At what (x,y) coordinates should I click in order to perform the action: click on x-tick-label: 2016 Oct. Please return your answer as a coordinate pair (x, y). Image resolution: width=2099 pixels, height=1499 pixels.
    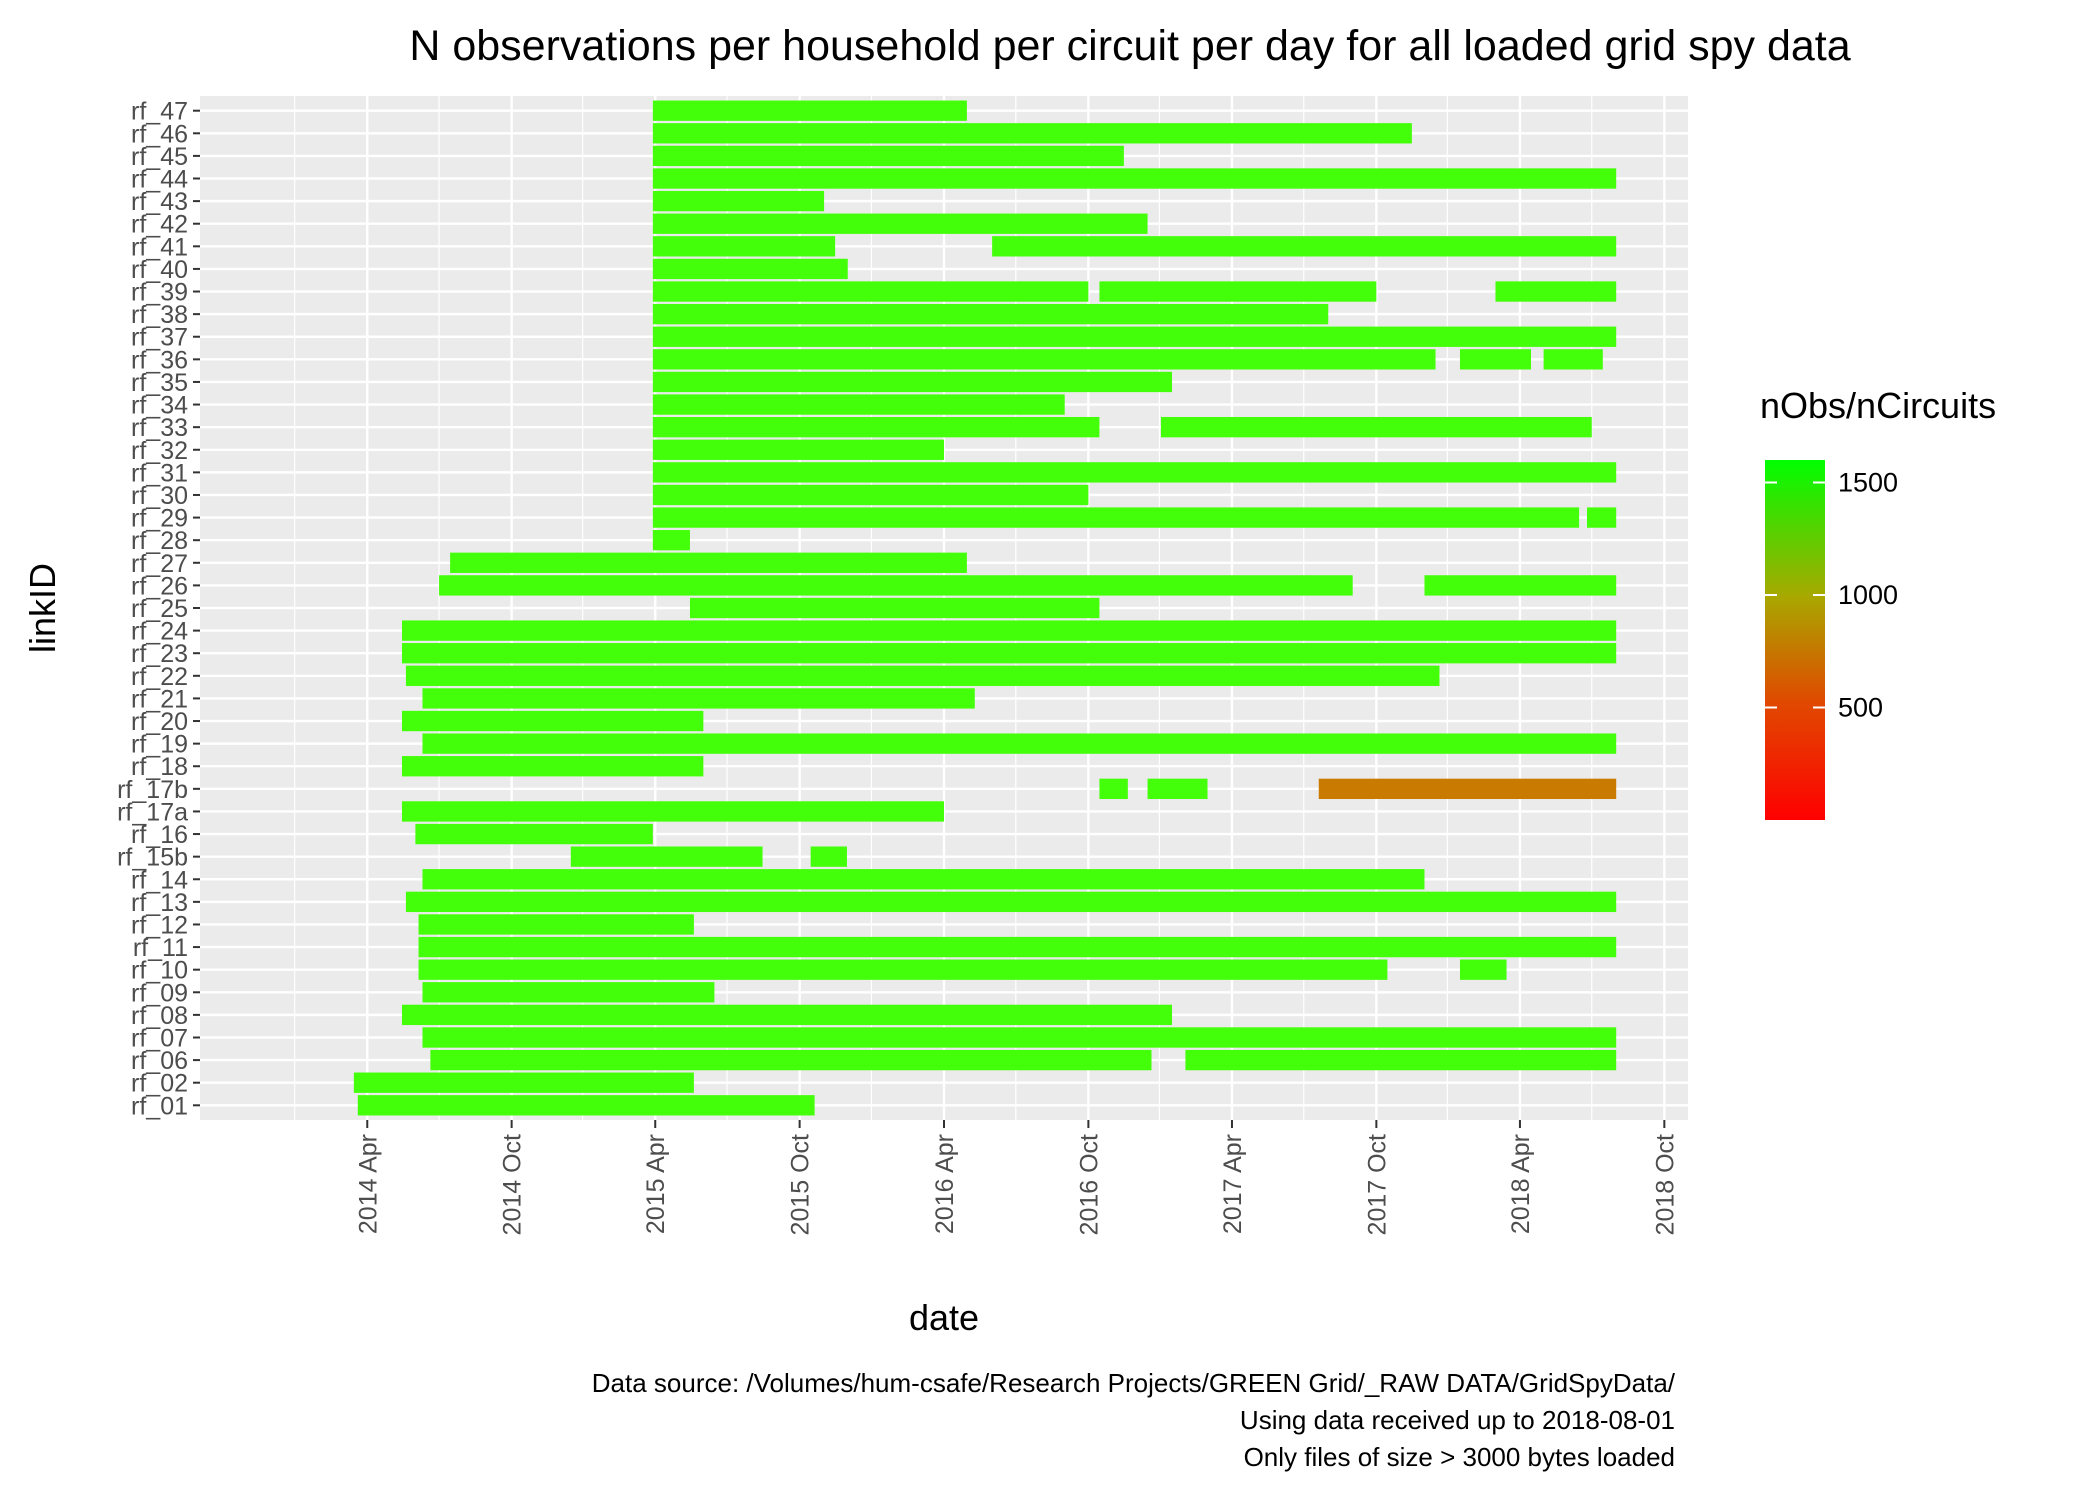
    Looking at the image, I should click on (1089, 1185).